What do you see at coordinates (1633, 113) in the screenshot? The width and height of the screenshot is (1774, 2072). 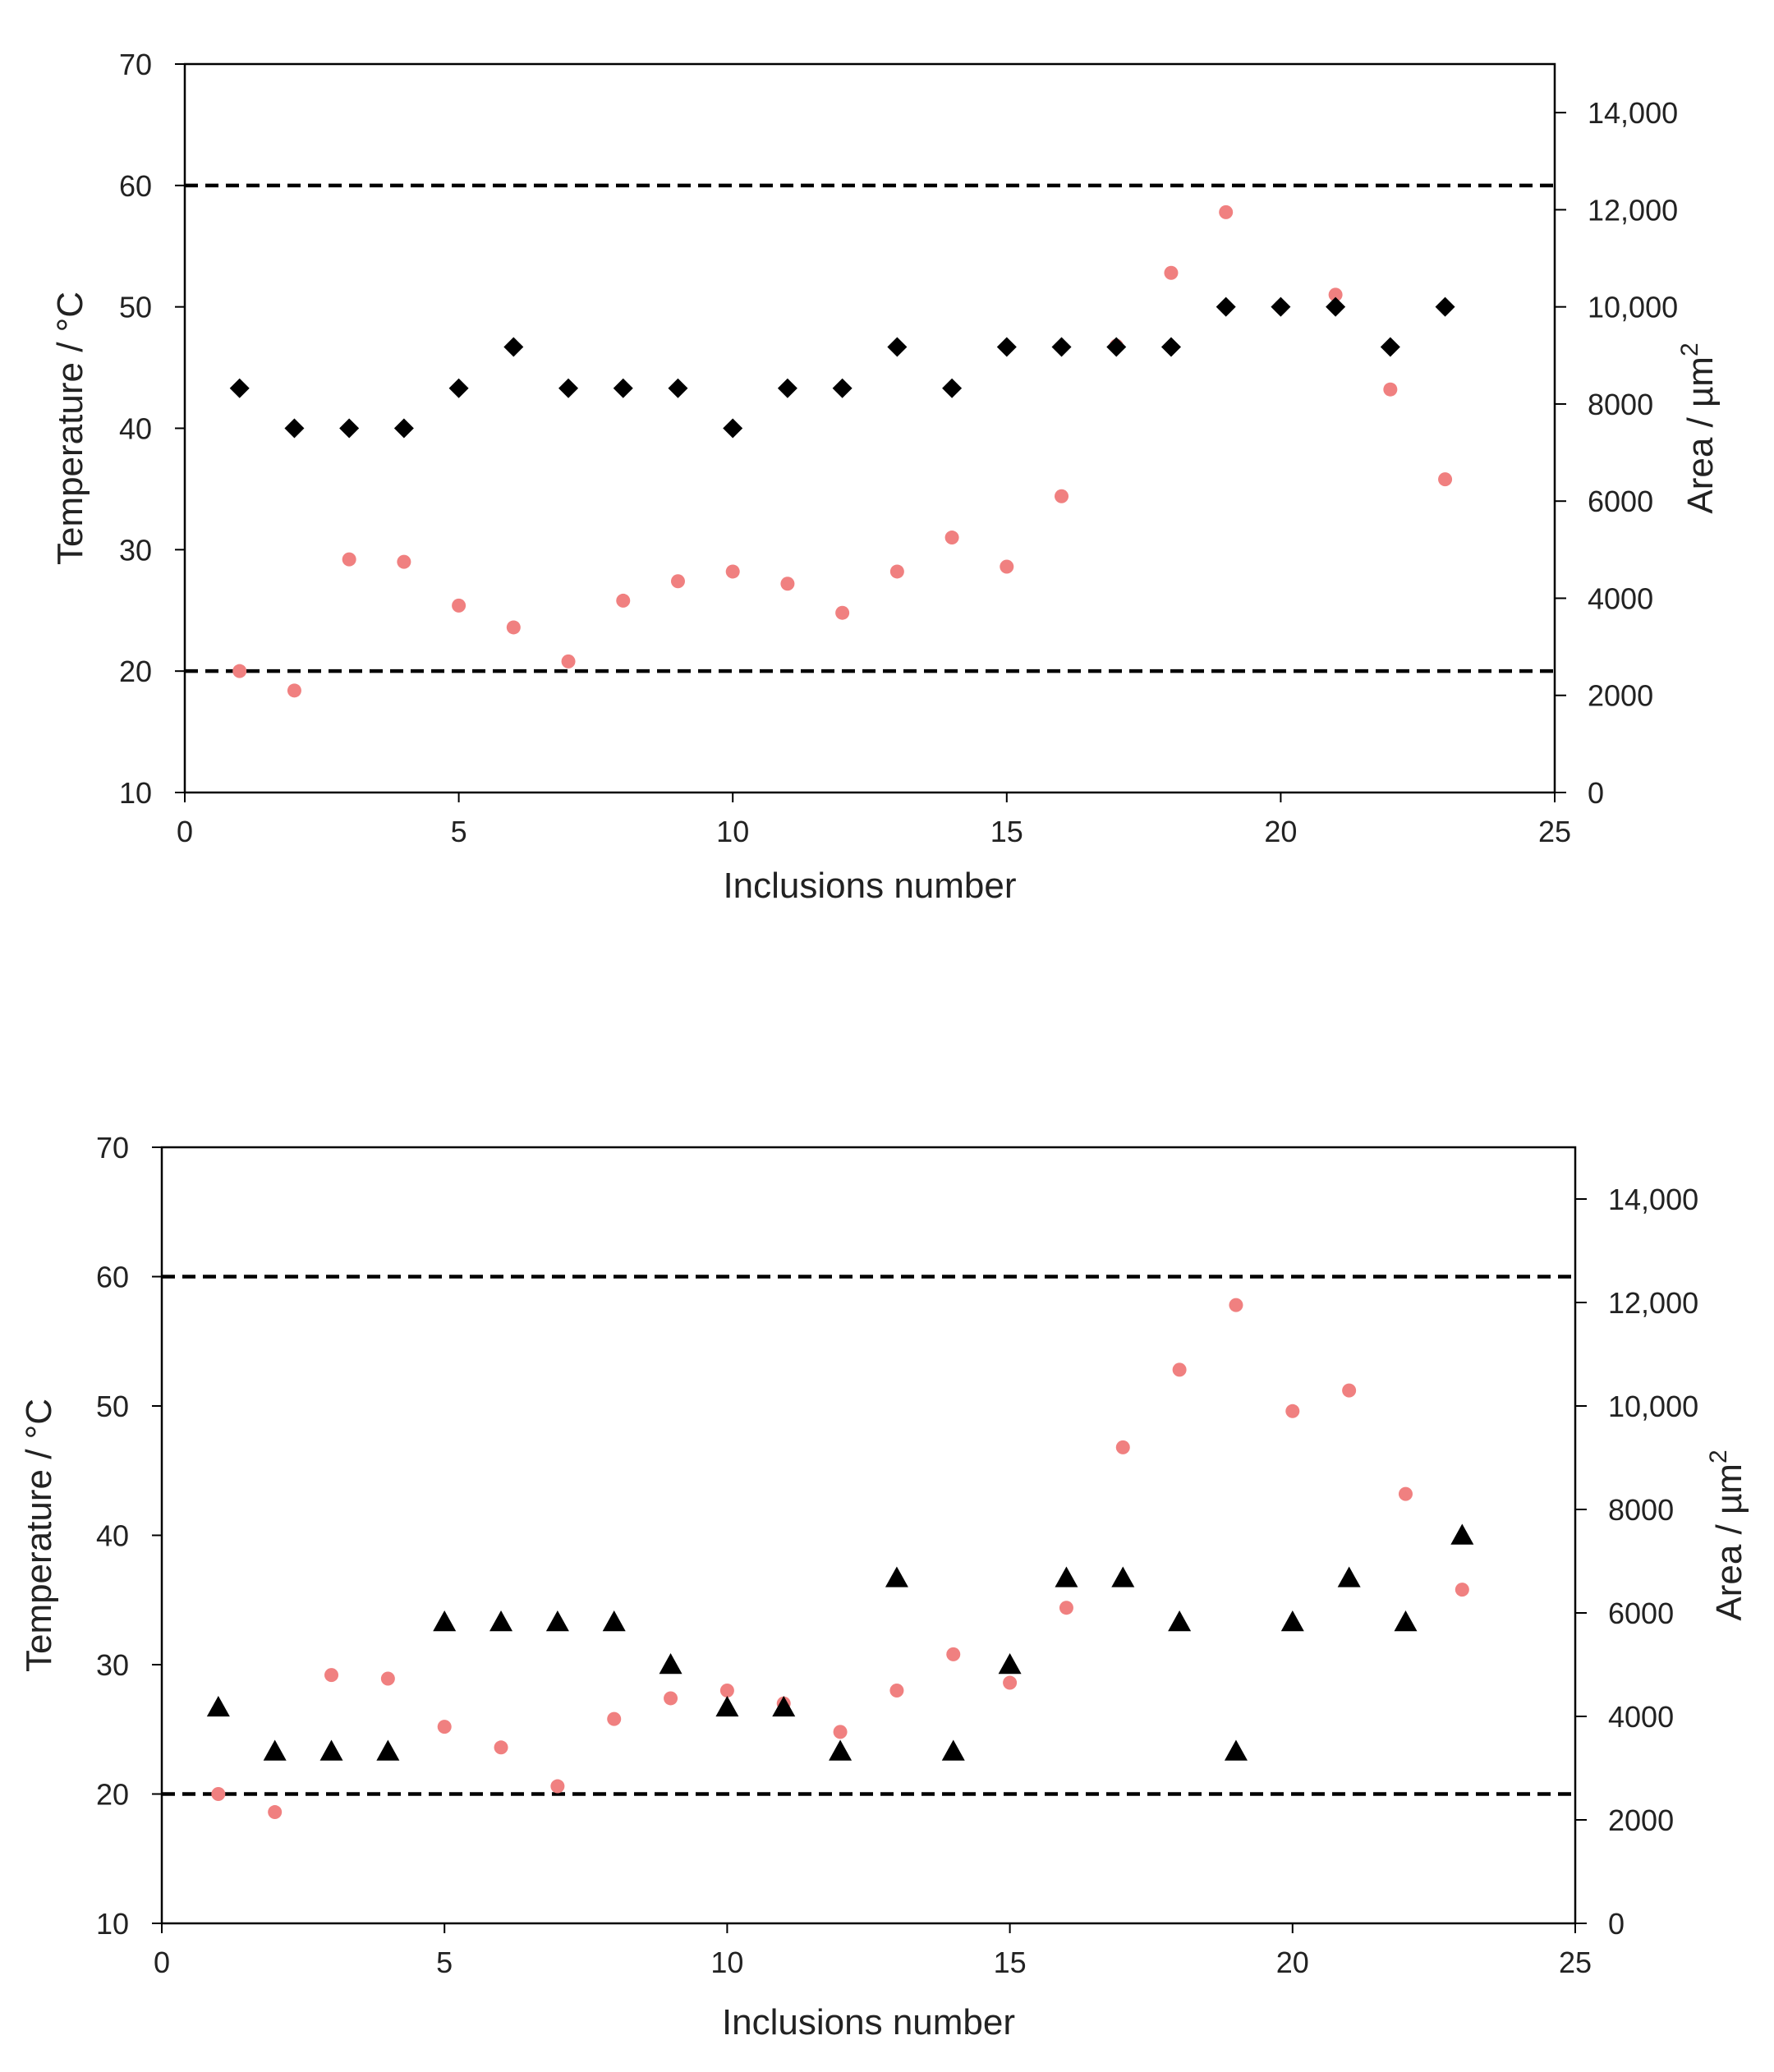 I see `y2-tick-label: 14,000` at bounding box center [1633, 113].